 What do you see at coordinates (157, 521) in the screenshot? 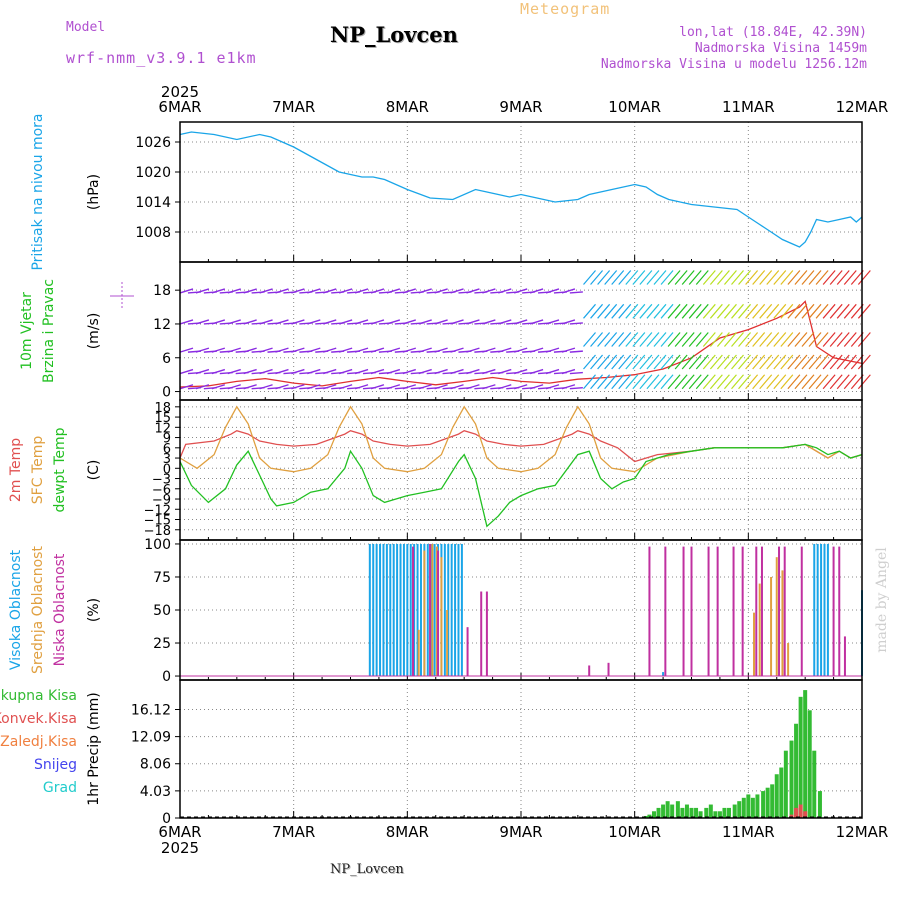
I see `y-tick-label: −15` at bounding box center [157, 521].